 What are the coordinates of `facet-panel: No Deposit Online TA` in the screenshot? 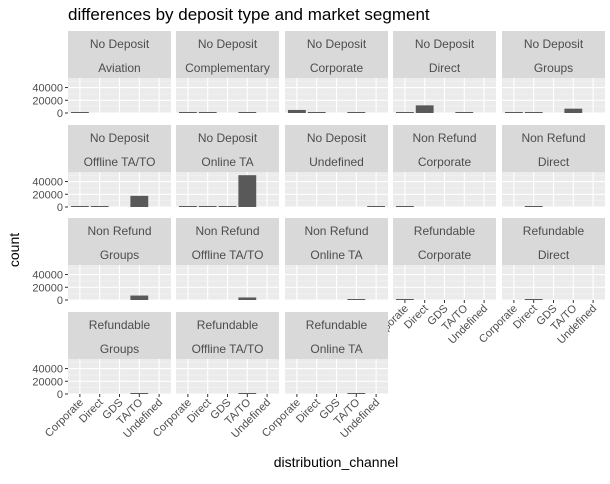 It's located at (227, 166).